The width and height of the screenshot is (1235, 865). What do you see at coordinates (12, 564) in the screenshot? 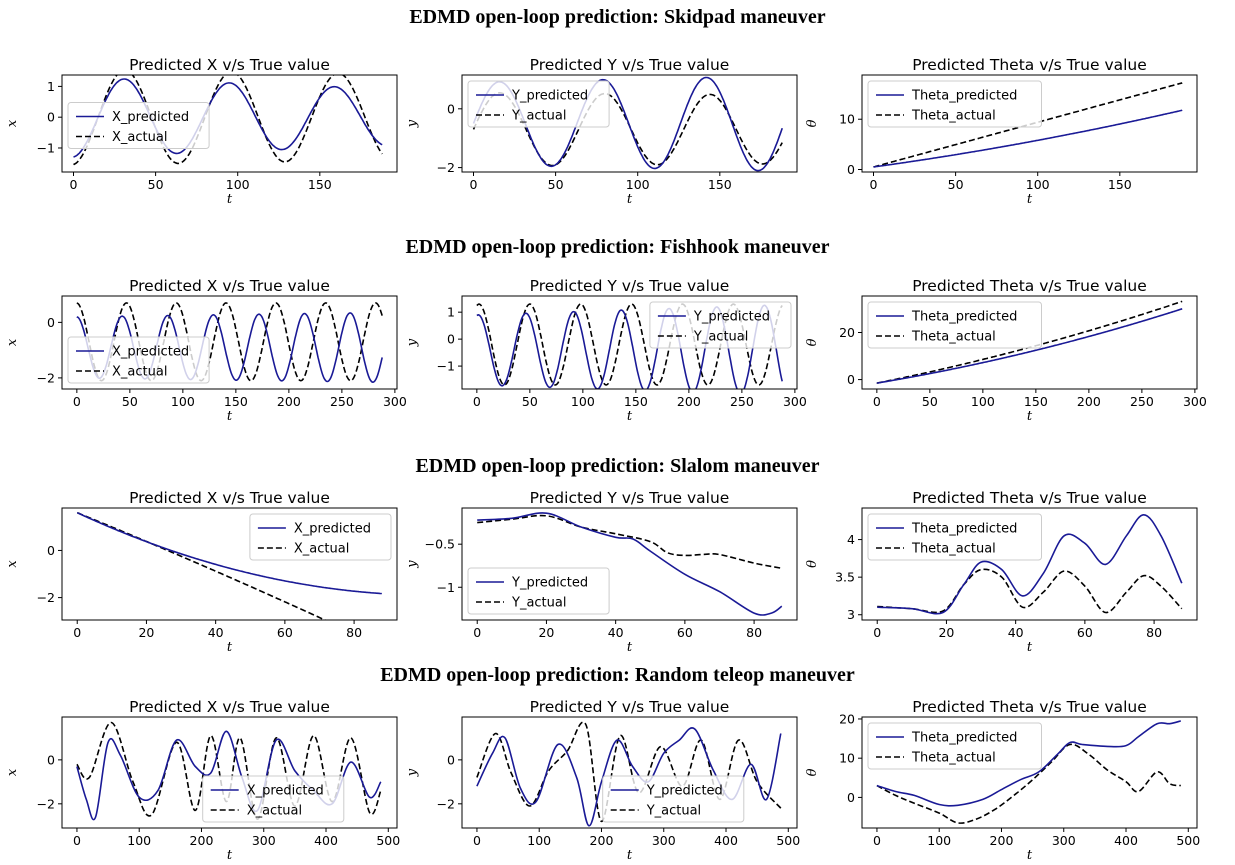
I see `y-axis-label: x` at bounding box center [12, 564].